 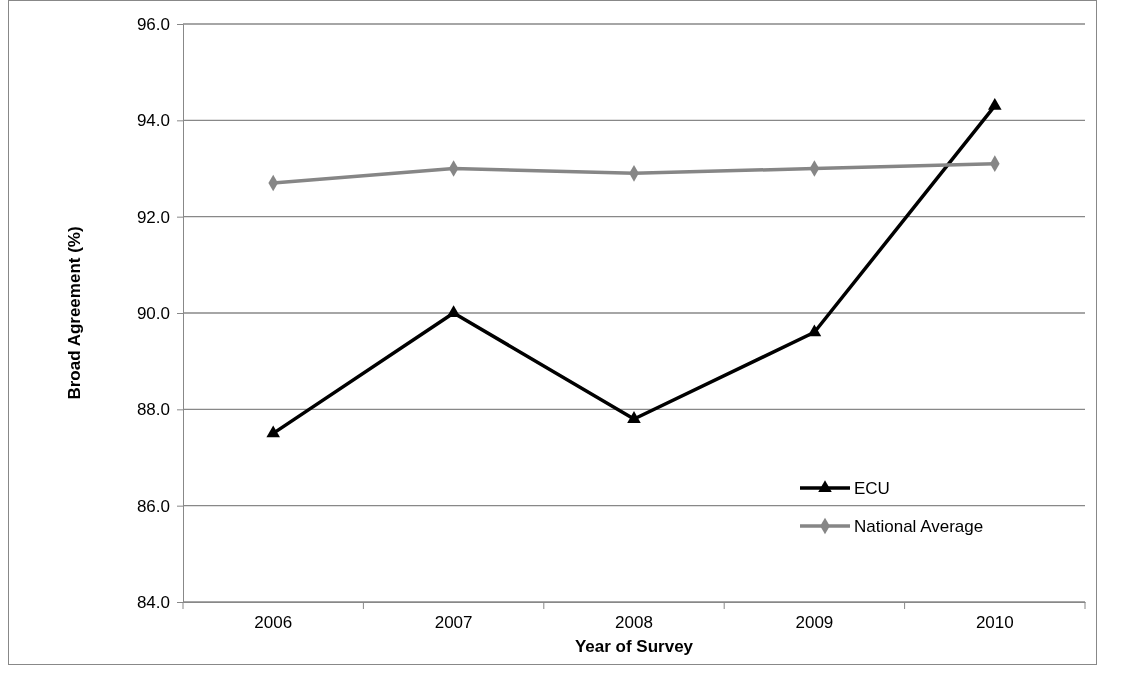 I want to click on legend-label: National Average, so click(x=919, y=526).